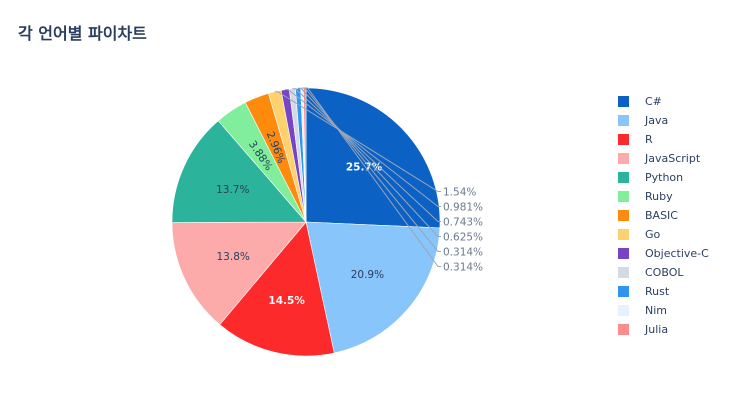 The width and height of the screenshot is (735, 400). Describe the element at coordinates (623, 101) in the screenshot. I see `legend-swatch-c-` at that location.